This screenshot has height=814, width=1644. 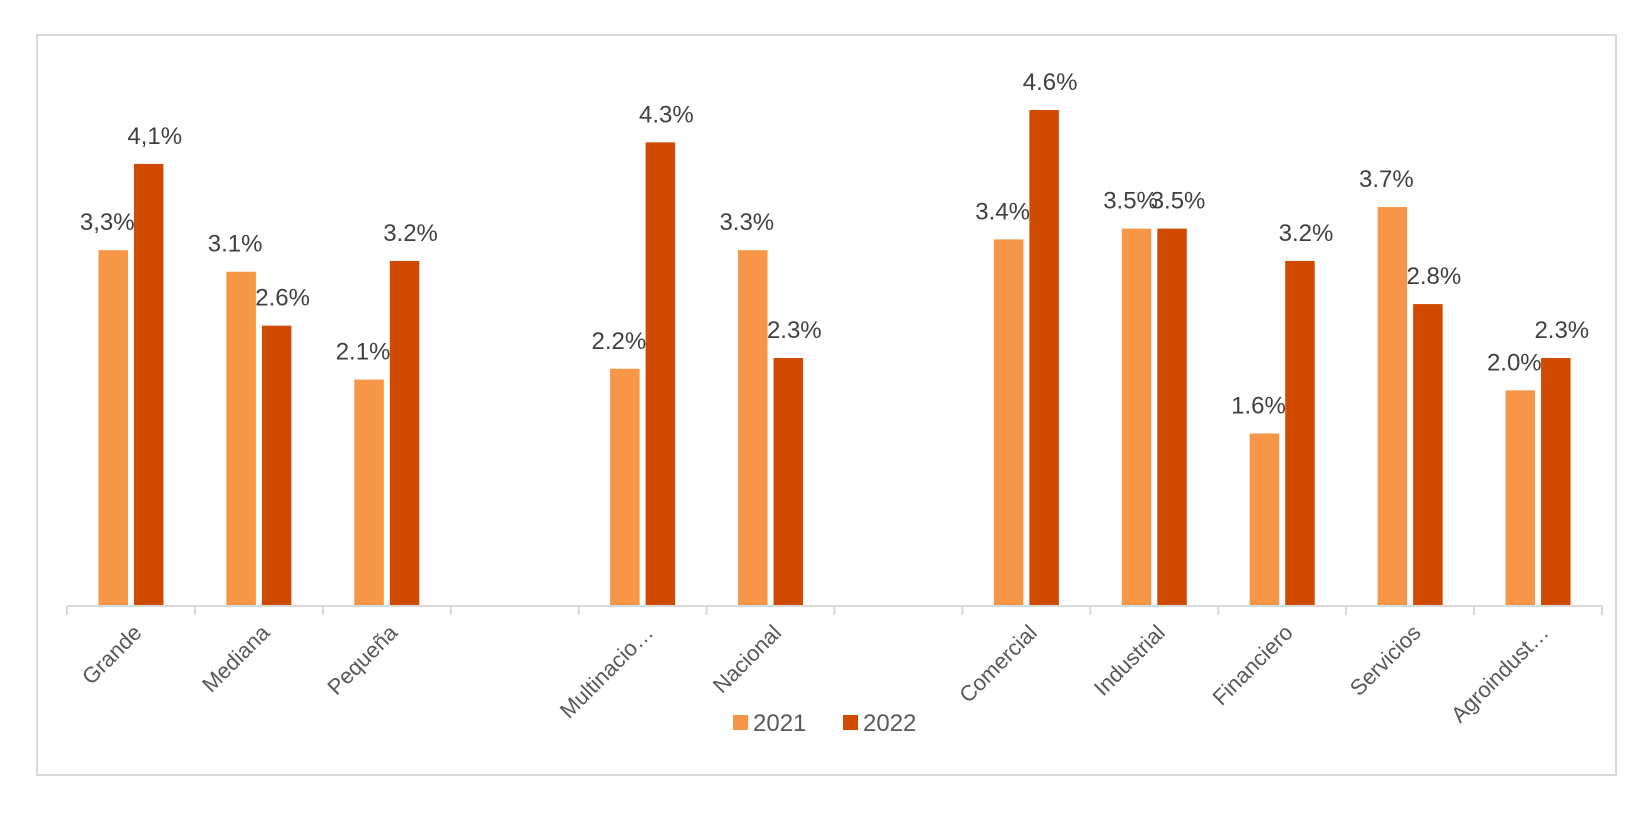 What do you see at coordinates (1050, 82) in the screenshot?
I see `data-label: 4.6%` at bounding box center [1050, 82].